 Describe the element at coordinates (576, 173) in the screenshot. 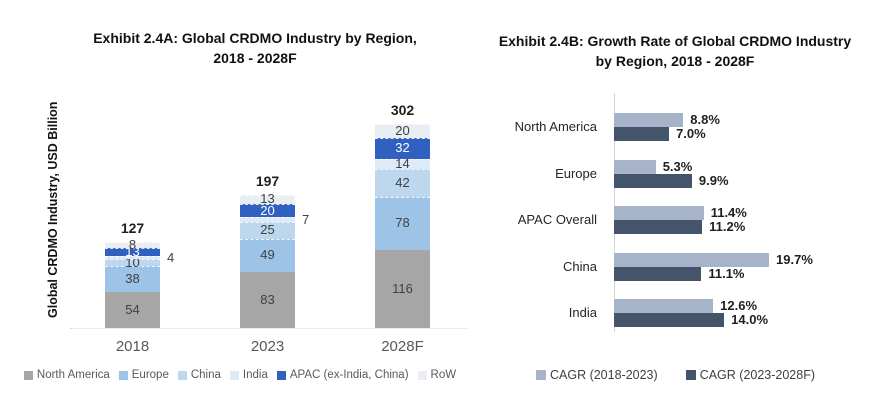

I see `category-label-europe: Europe` at that location.